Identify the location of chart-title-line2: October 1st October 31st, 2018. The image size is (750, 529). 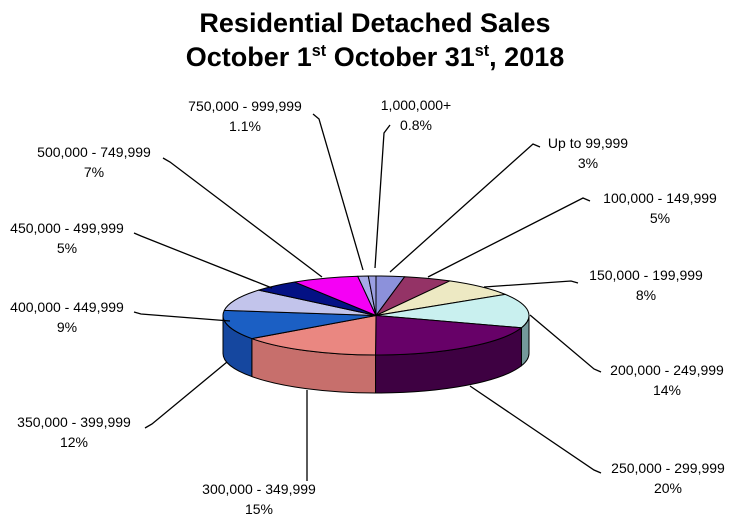
(375, 57).